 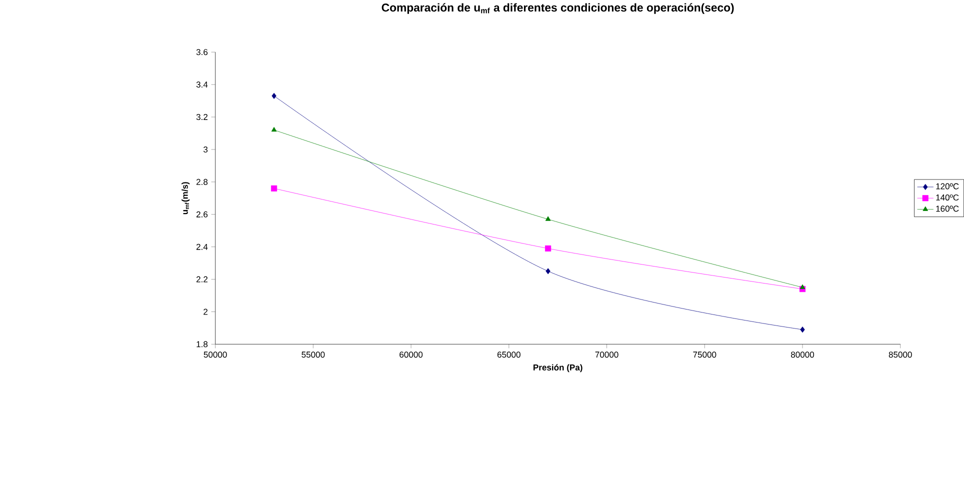 What do you see at coordinates (802, 355) in the screenshot?
I see `x-tick-label: 80000` at bounding box center [802, 355].